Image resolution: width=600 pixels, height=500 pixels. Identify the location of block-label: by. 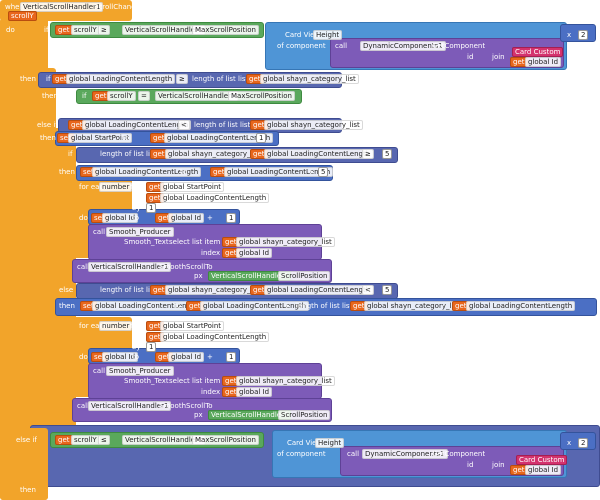
(136, 347).